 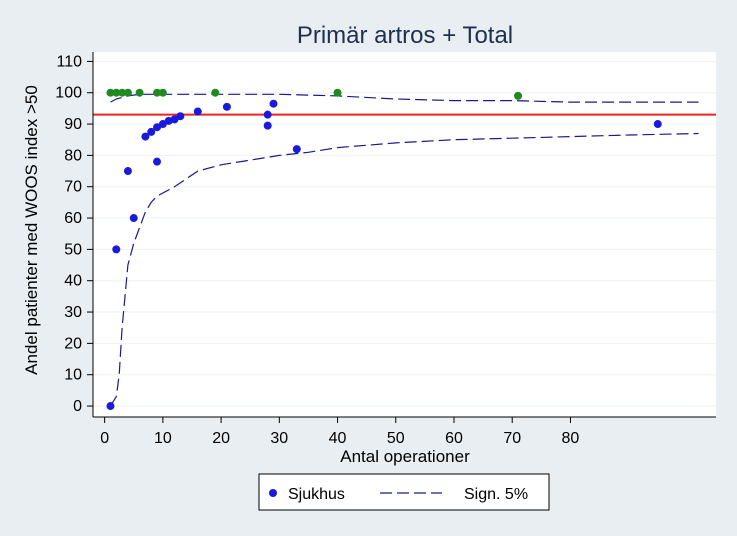 I want to click on y-tick-label: 90, so click(x=73, y=124).